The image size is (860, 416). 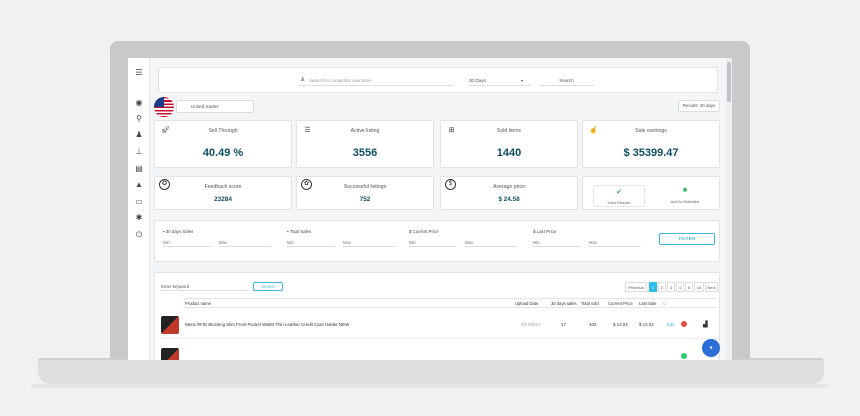 What do you see at coordinates (439, 350) in the screenshot?
I see `table-row` at bounding box center [439, 350].